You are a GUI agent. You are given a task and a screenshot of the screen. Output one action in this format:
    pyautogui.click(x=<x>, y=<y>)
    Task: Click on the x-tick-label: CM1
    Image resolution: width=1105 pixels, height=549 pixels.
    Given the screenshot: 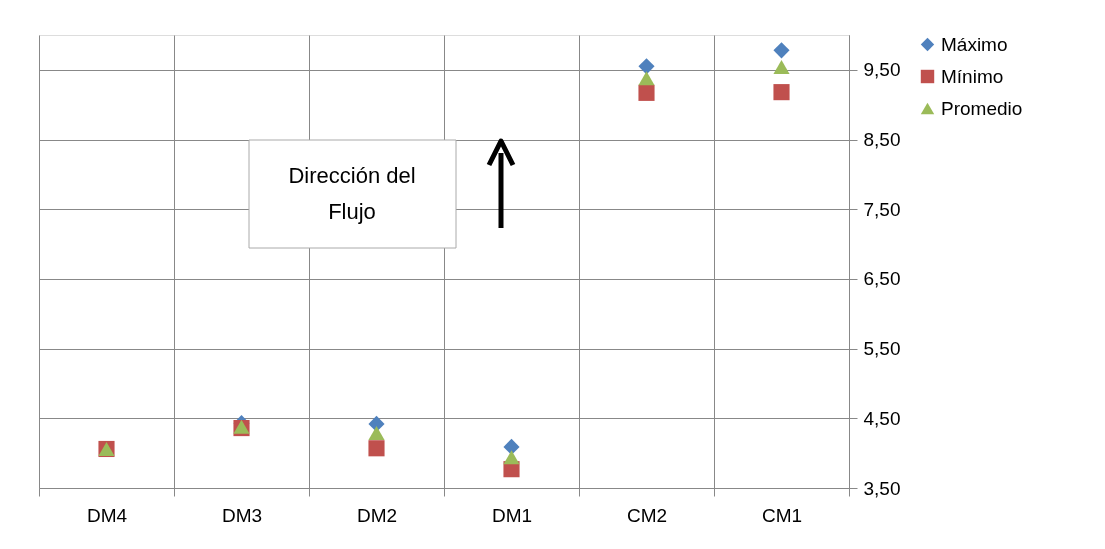 What is the action you would take?
    pyautogui.click(x=782, y=515)
    